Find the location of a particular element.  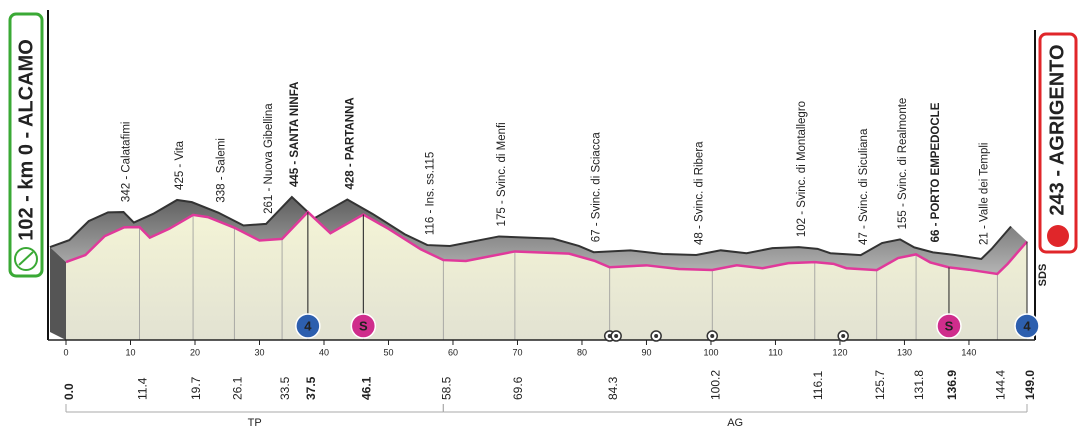

start-label: 102 - km 0 - ALCAMO is located at coordinates (26, 140).